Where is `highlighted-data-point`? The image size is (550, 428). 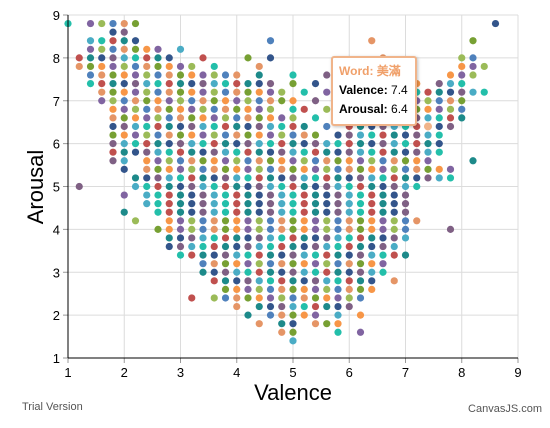 highlighted-data-point is located at coordinates (428, 126).